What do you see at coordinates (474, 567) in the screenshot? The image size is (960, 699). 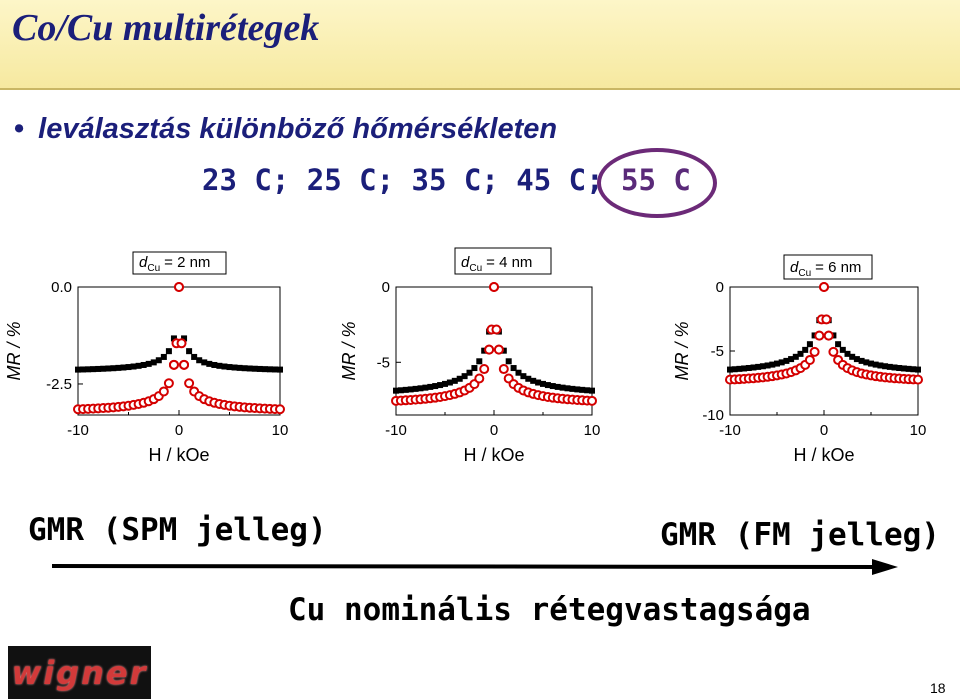 I see `thickness-arrow` at bounding box center [474, 567].